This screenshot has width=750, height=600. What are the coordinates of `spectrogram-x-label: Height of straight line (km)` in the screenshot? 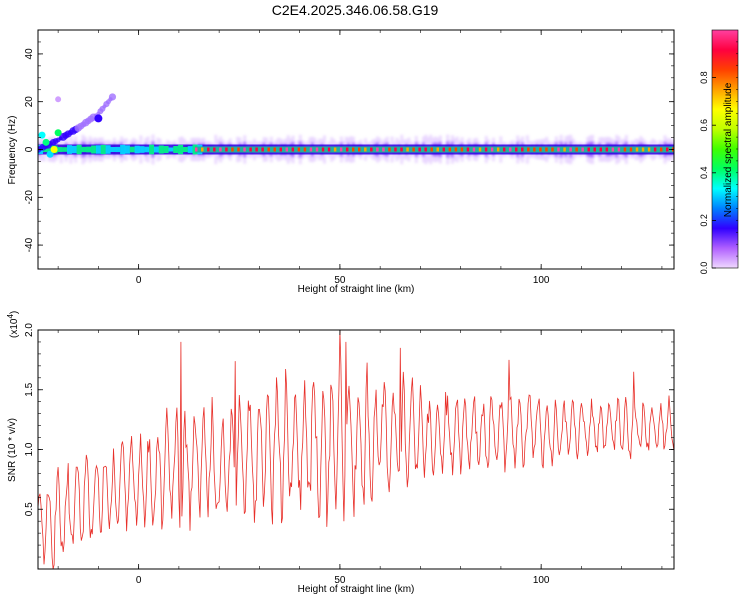 It's located at (356, 289).